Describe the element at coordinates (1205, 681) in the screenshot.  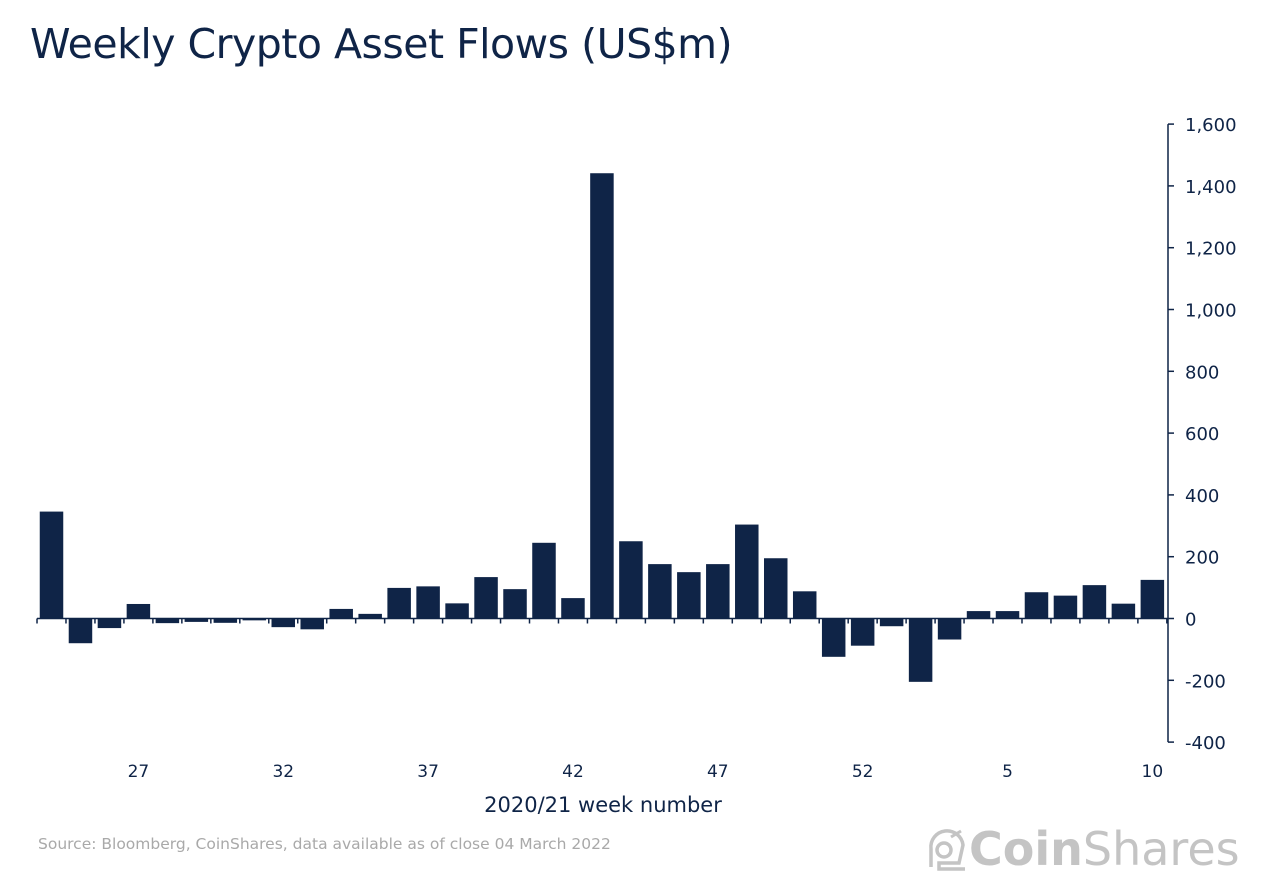
I see `y-tick-label: -200` at that location.